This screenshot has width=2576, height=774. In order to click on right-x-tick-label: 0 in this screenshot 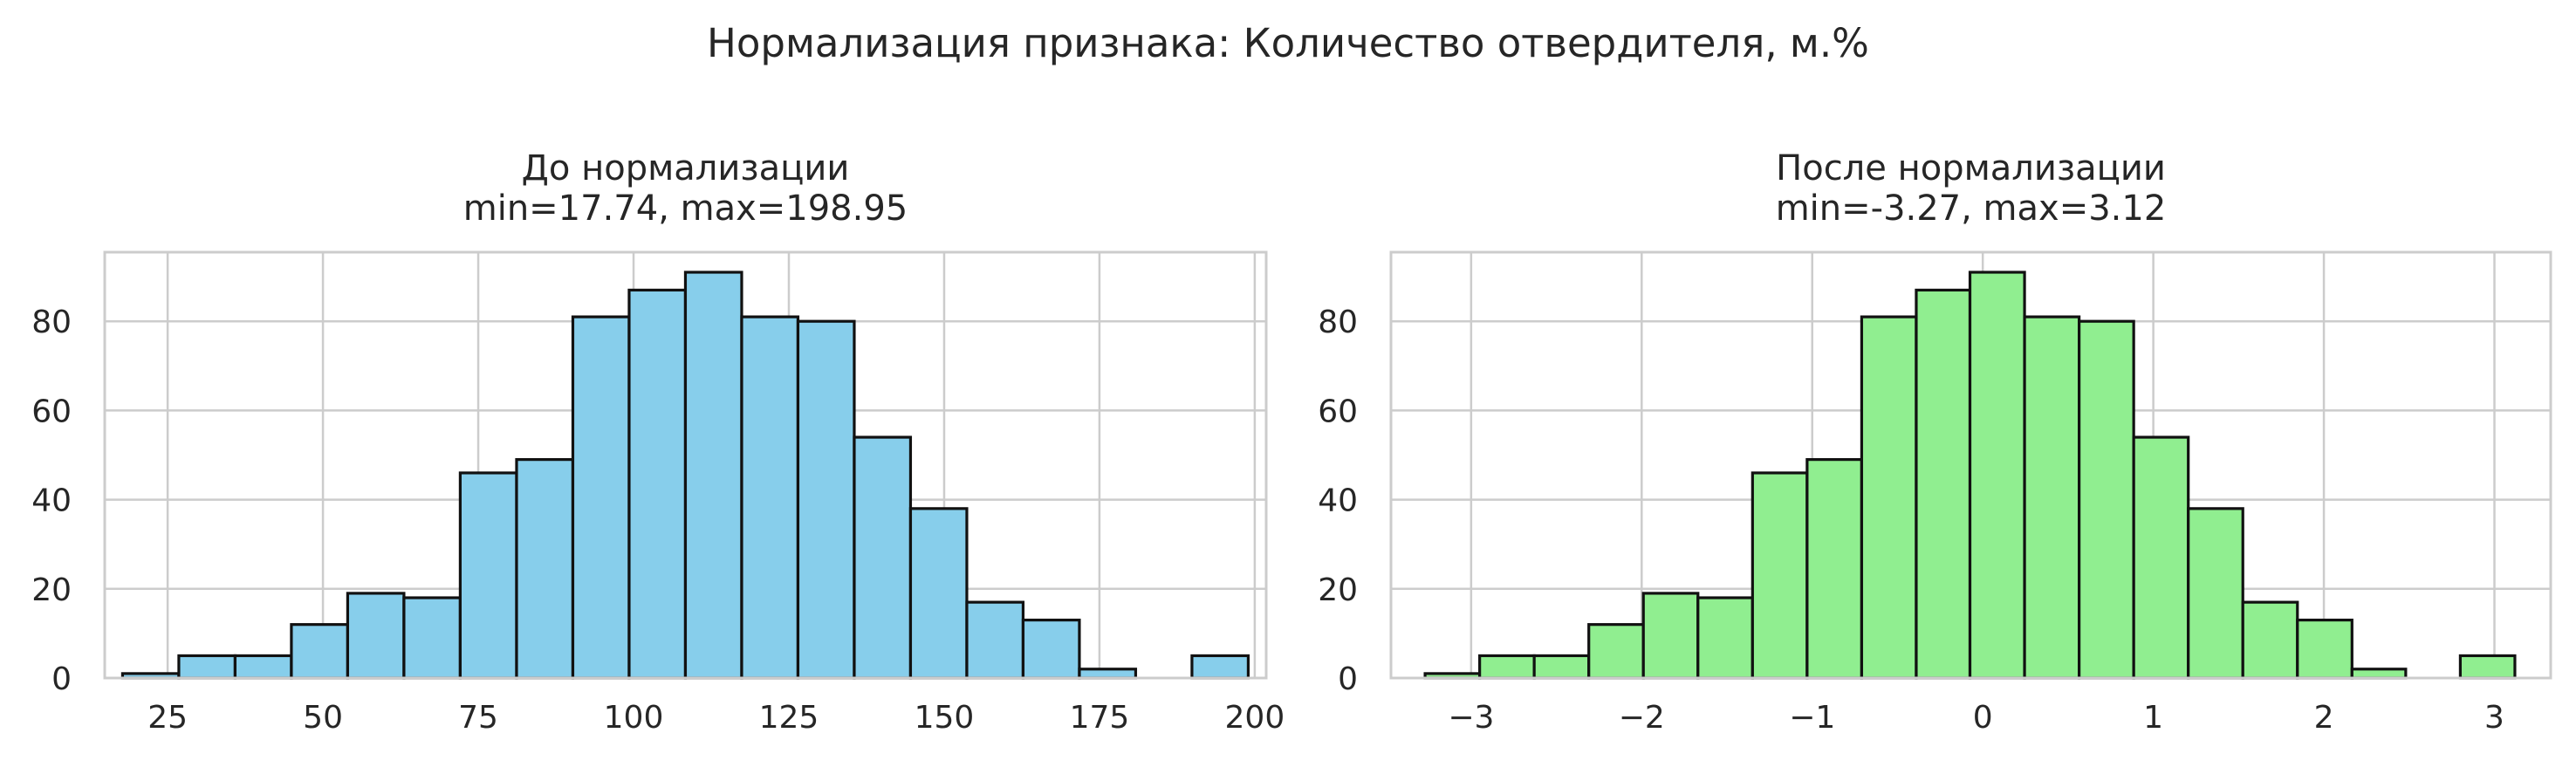, I will do `click(1983, 718)`.